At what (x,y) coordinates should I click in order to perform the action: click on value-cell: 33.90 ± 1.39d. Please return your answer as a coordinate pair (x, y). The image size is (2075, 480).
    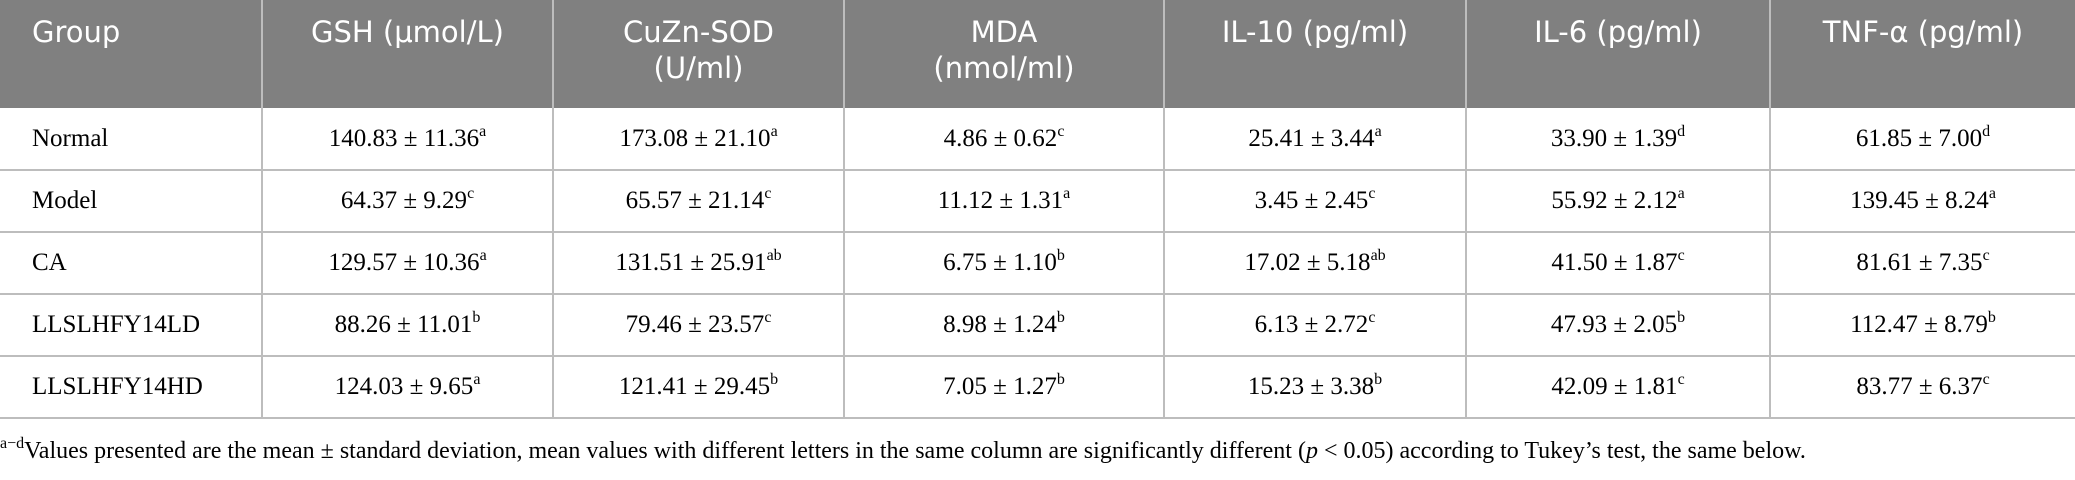
    Looking at the image, I should click on (1617, 139).